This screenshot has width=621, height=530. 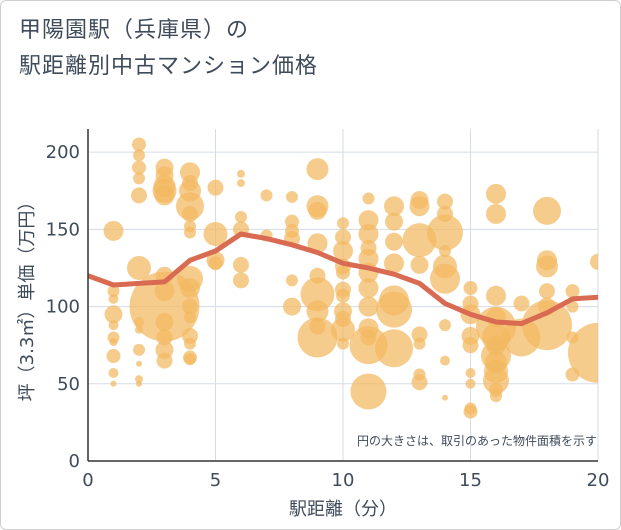 What do you see at coordinates (63, 307) in the screenshot?
I see `y-tick-label: 100` at bounding box center [63, 307].